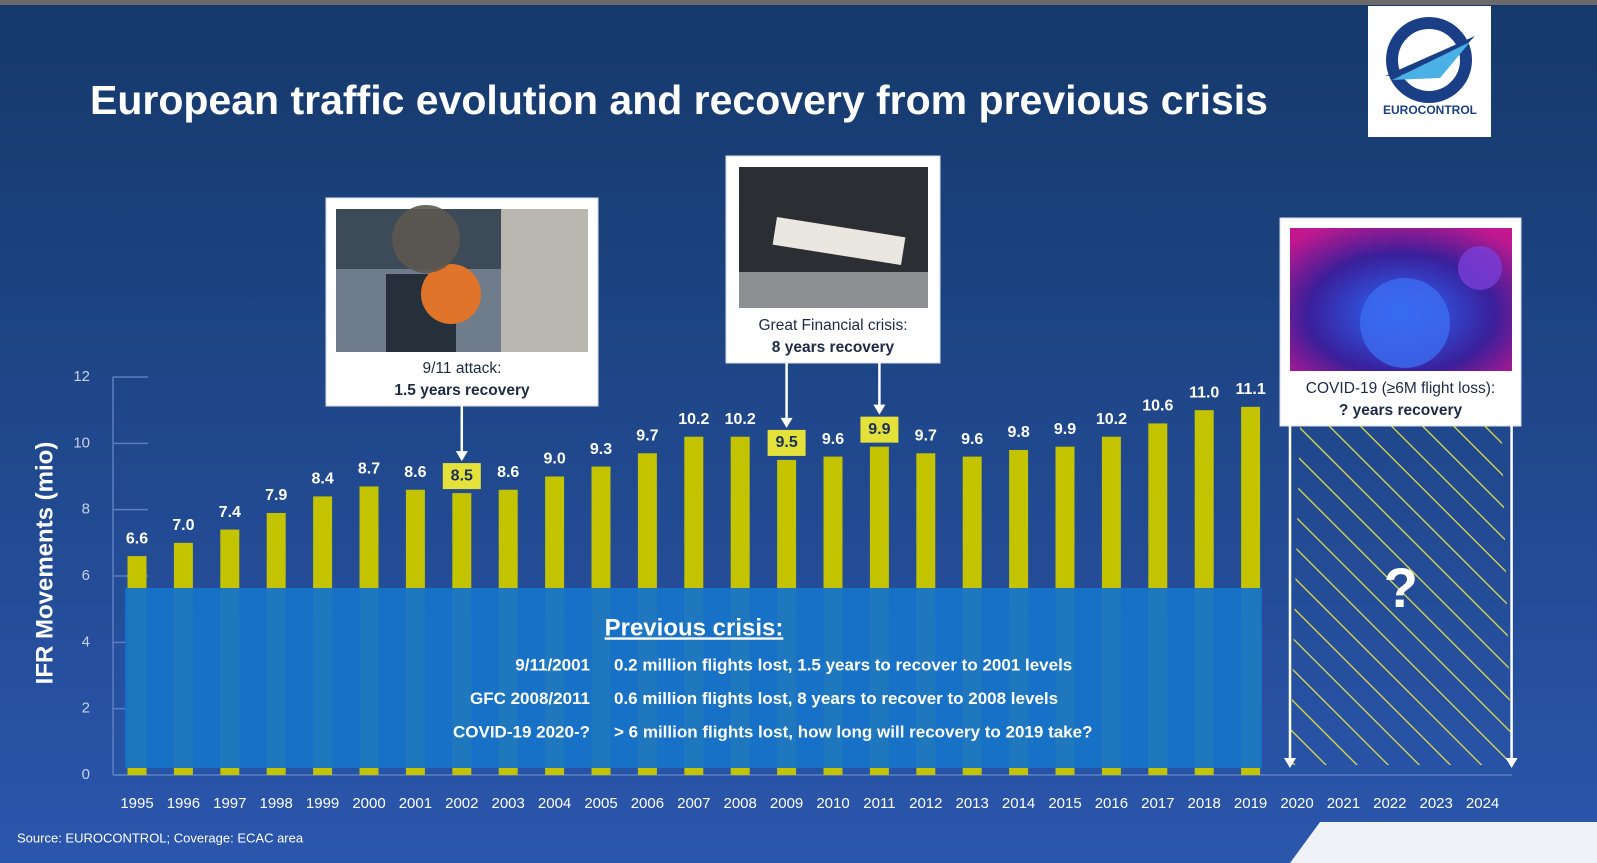 This screenshot has height=863, width=1597. I want to click on value-label: 11.1, so click(1250, 389).